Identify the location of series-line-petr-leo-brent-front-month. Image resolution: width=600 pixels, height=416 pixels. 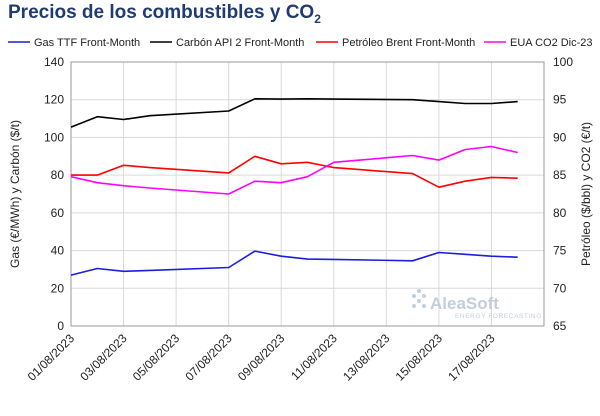
(294, 171).